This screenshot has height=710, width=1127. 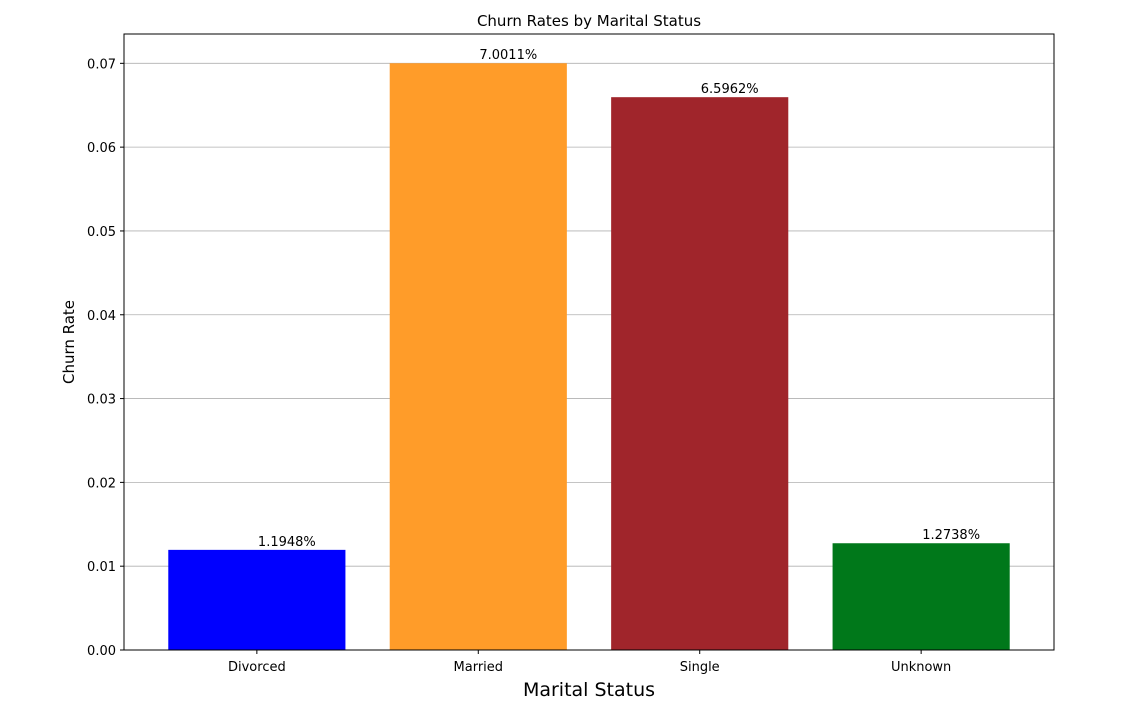 I want to click on y-axis-ticks: 0.00 0.01 0.02 0.03 0.04 0.05 0.06 0.07, so click(x=105, y=358).